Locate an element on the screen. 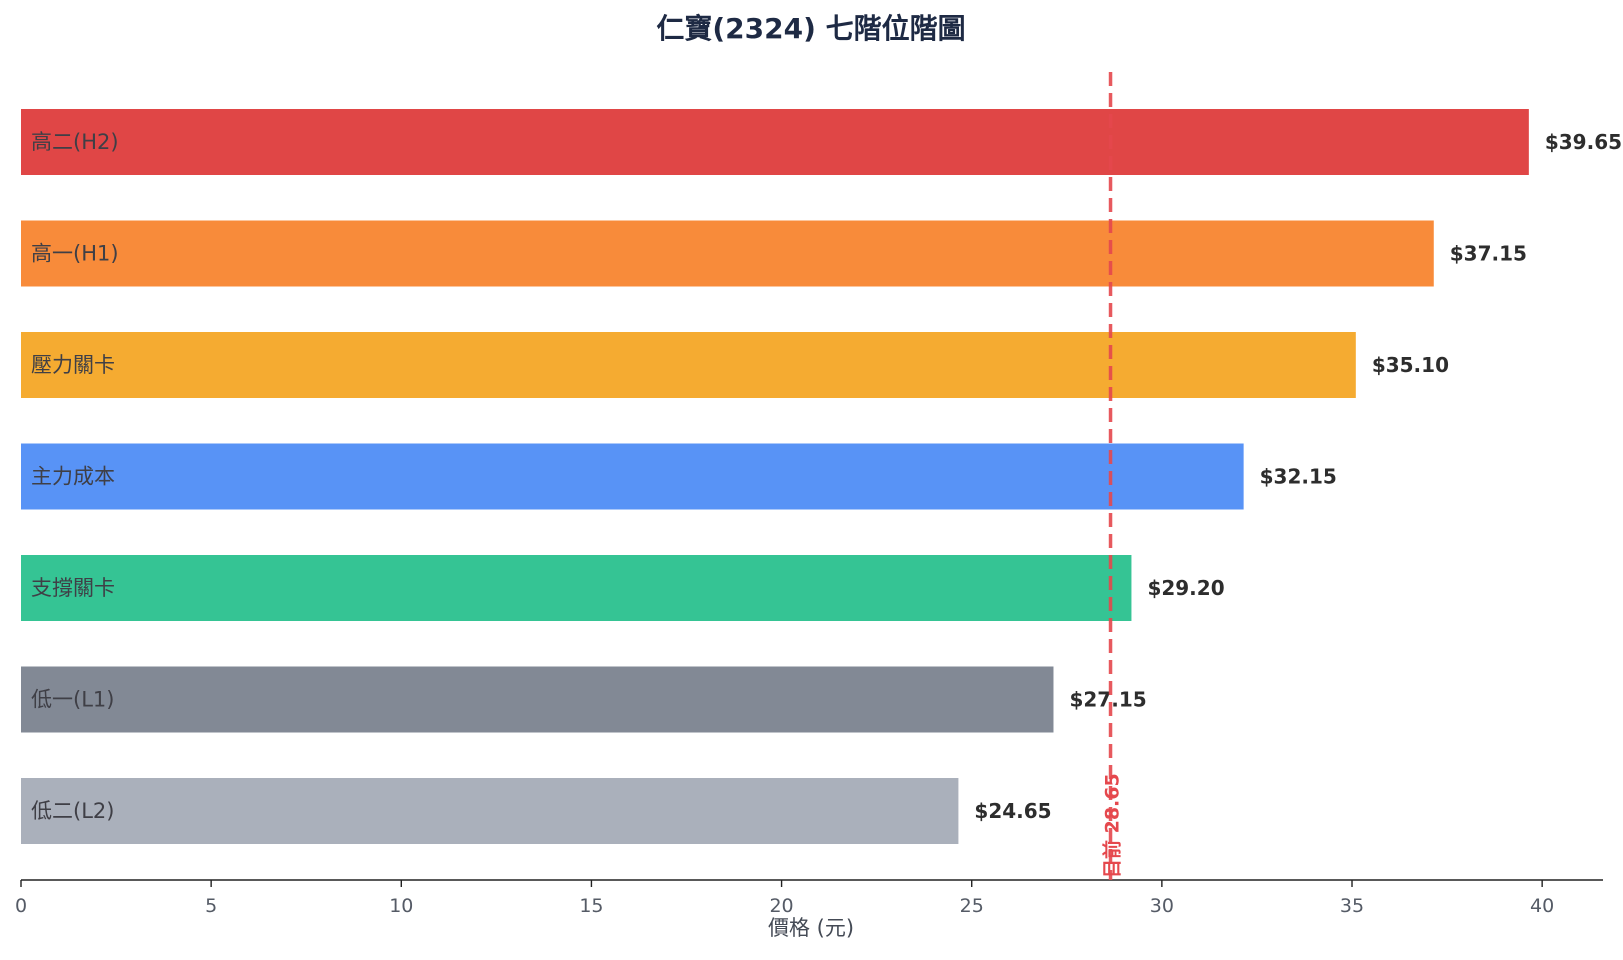 The height and width of the screenshot is (960, 1623). bar-value-label-6: $24.65 is located at coordinates (1012, 811).